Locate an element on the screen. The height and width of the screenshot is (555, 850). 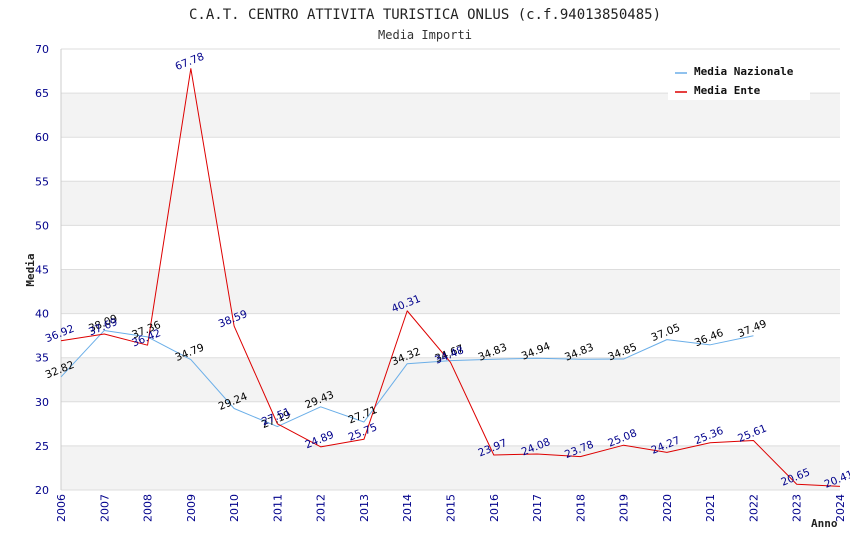
legend-box is located at coordinates (739, 80).